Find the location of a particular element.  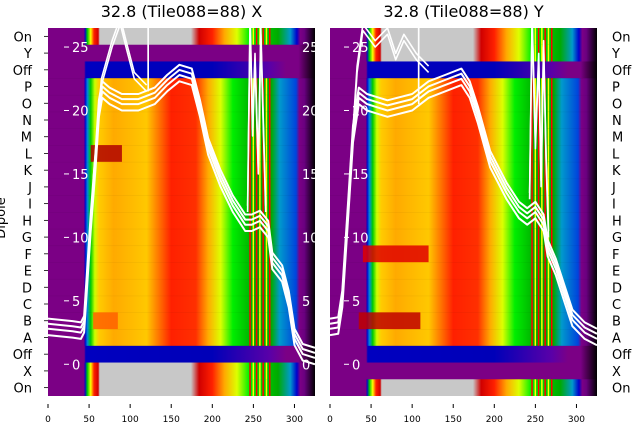

row-label-right: B is located at coordinates (616, 322).